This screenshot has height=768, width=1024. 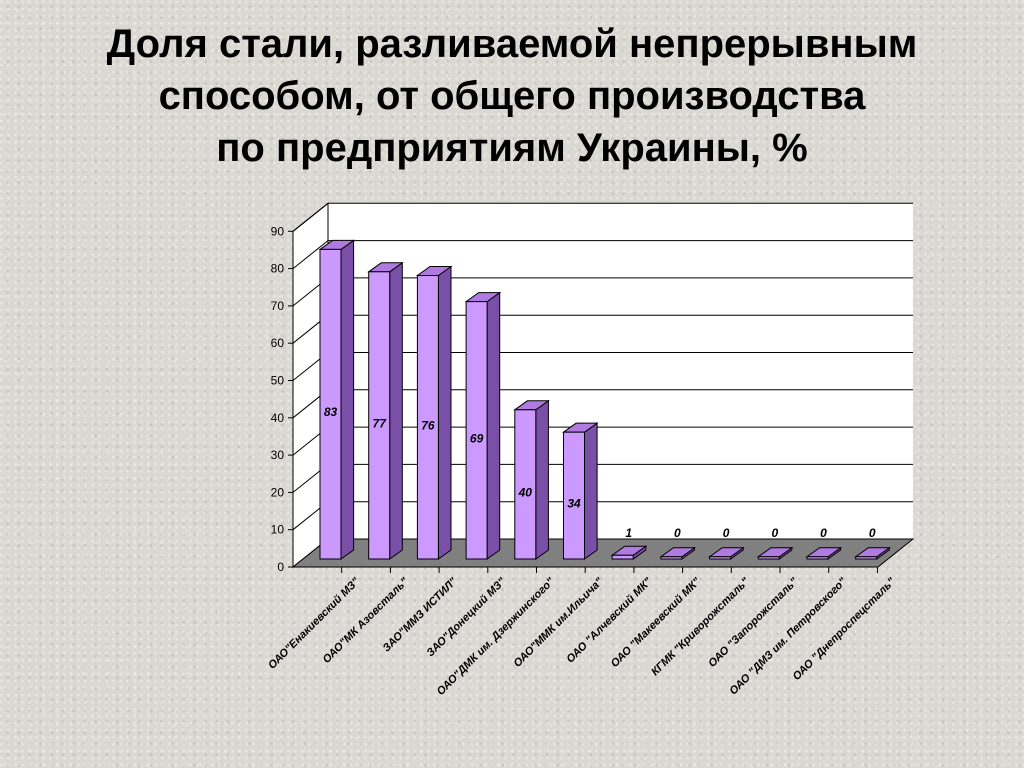 What do you see at coordinates (380, 423) in the screenshot?
I see `data-label-1: 77` at bounding box center [380, 423].